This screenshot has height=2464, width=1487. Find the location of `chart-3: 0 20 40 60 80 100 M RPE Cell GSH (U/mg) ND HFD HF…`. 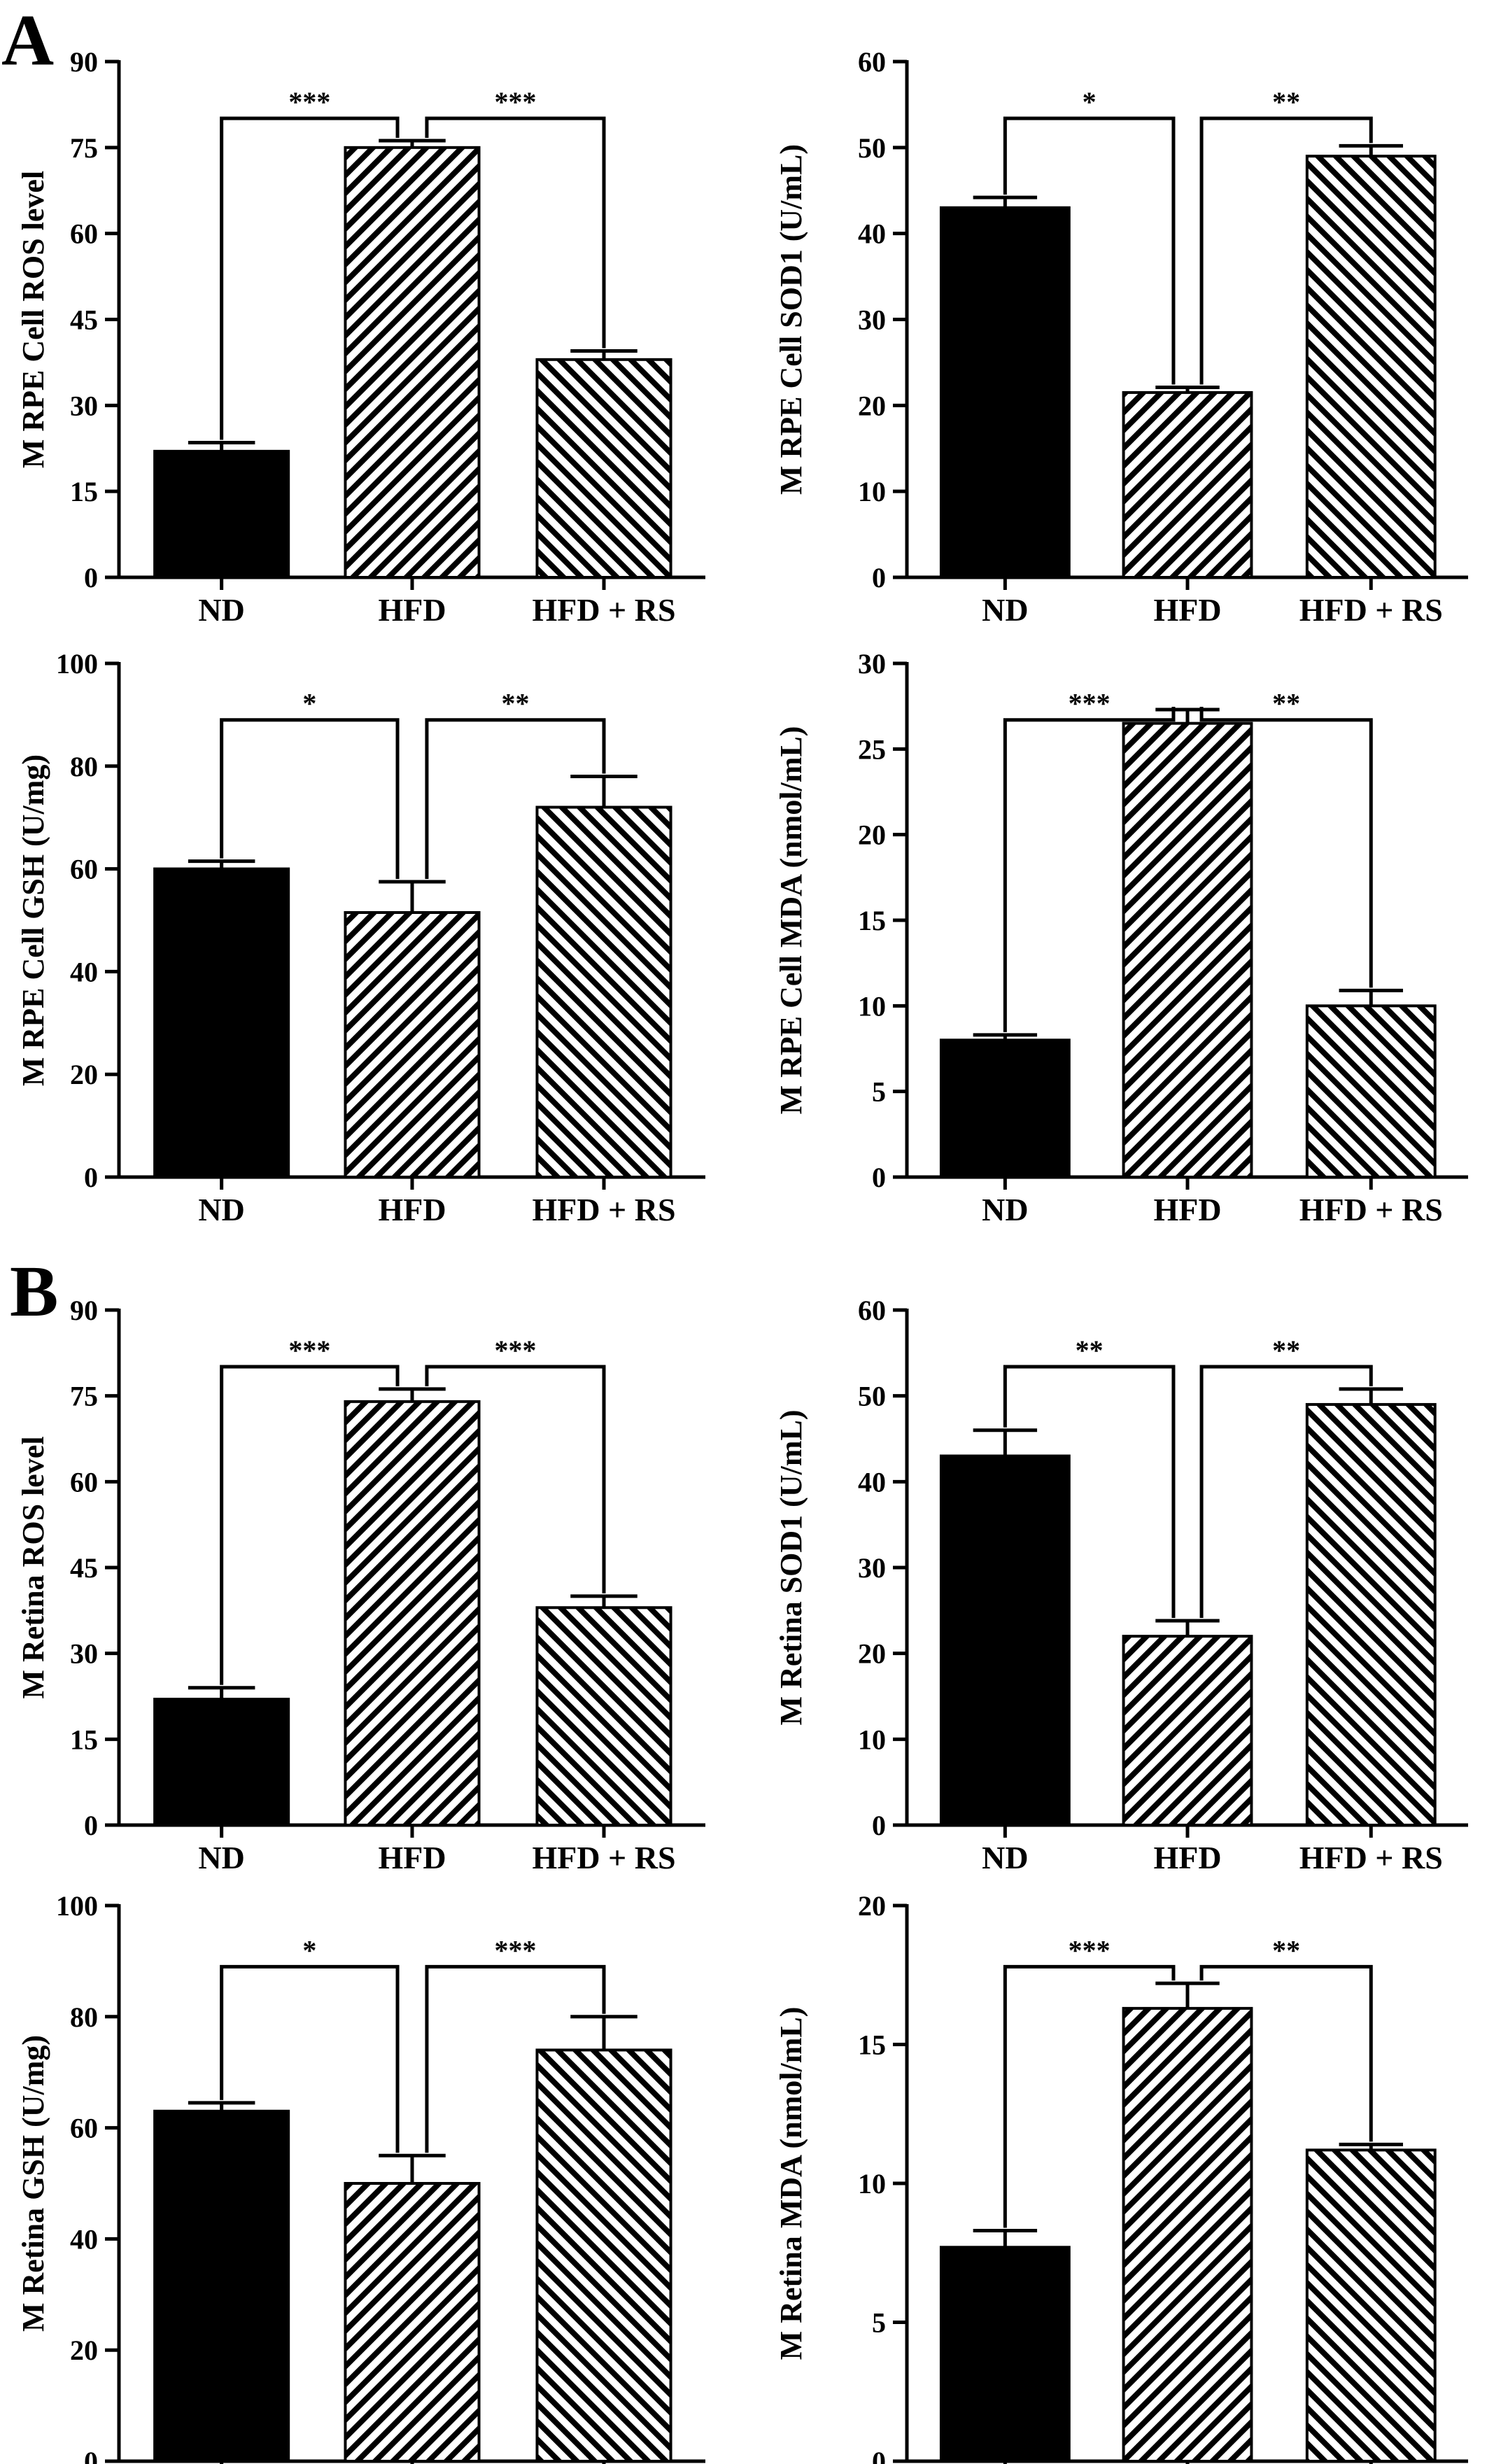

chart-3: 0 20 40 60 80 100 M RPE Cell GSH (U/mg) ND HFD HF… is located at coordinates (360, 938).